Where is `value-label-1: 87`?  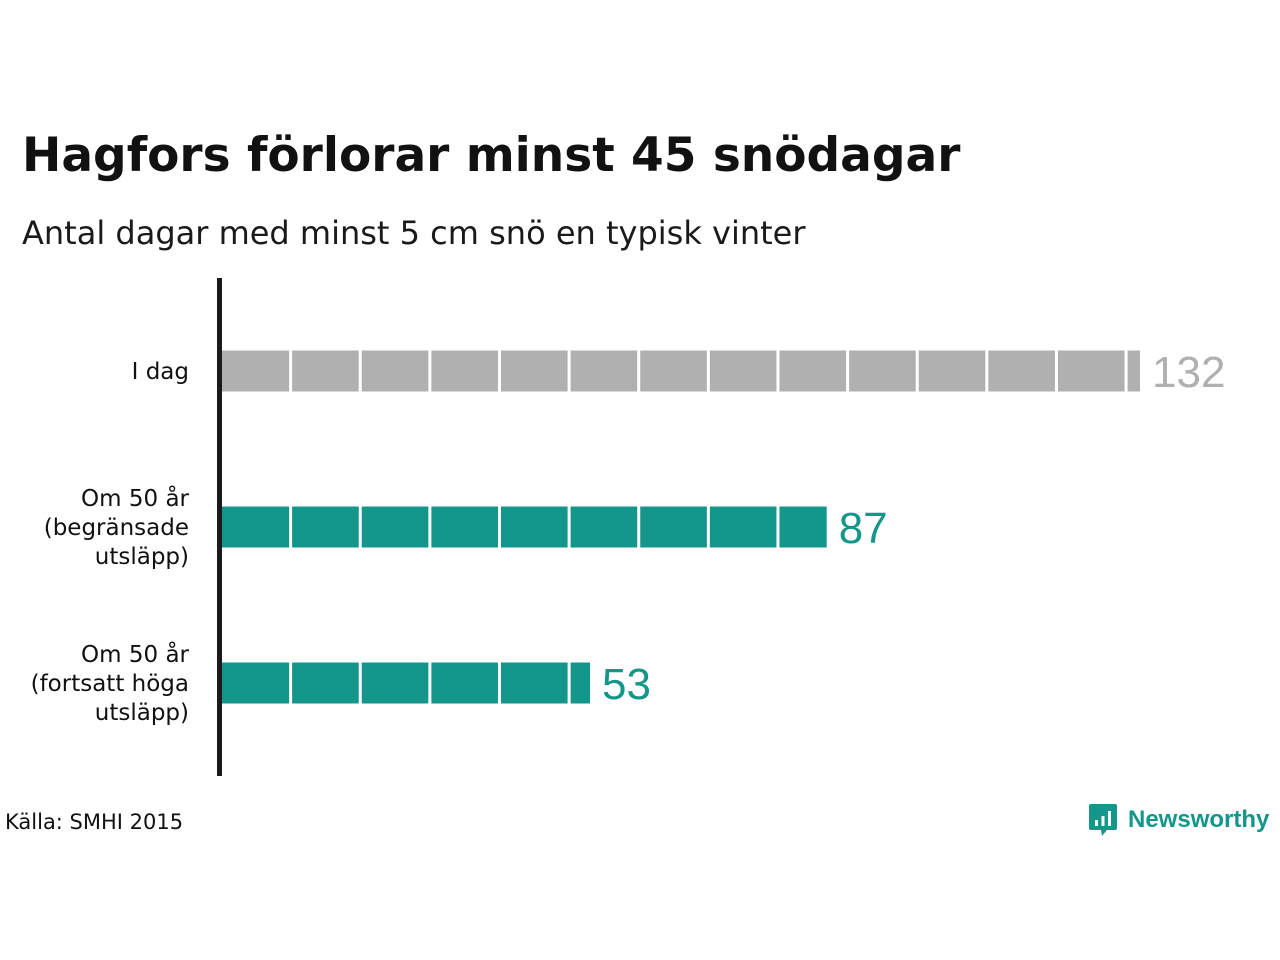
value-label-1: 87 is located at coordinates (863, 528).